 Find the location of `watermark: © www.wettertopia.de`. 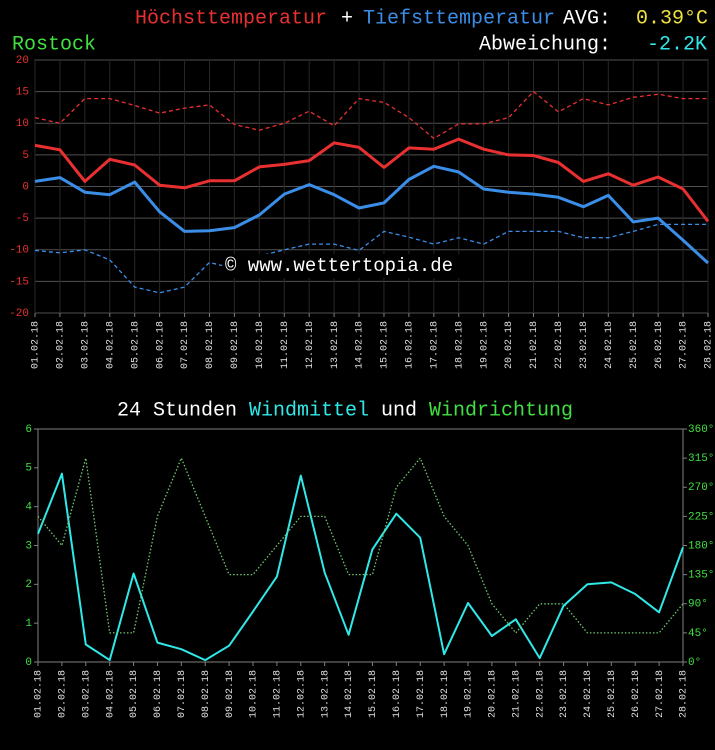

watermark: © www.wettertopia.de is located at coordinates (339, 266).